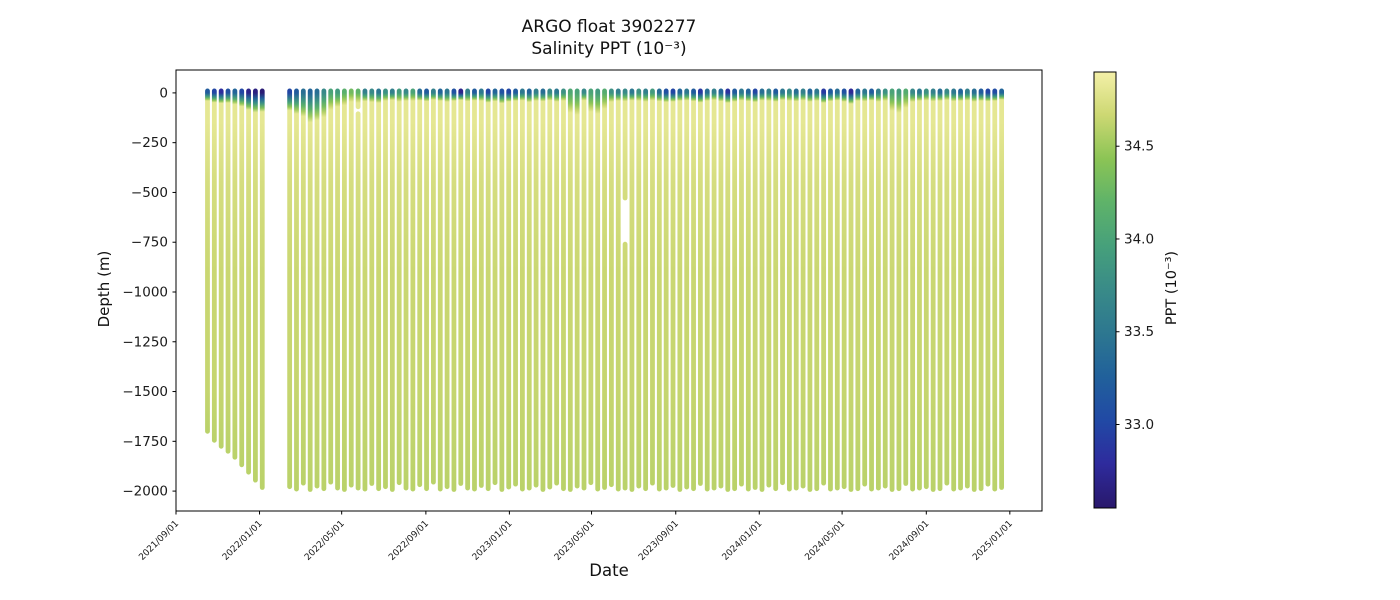 This screenshot has width=1400, height=600. I want to click on colorbar, so click(1105, 290).